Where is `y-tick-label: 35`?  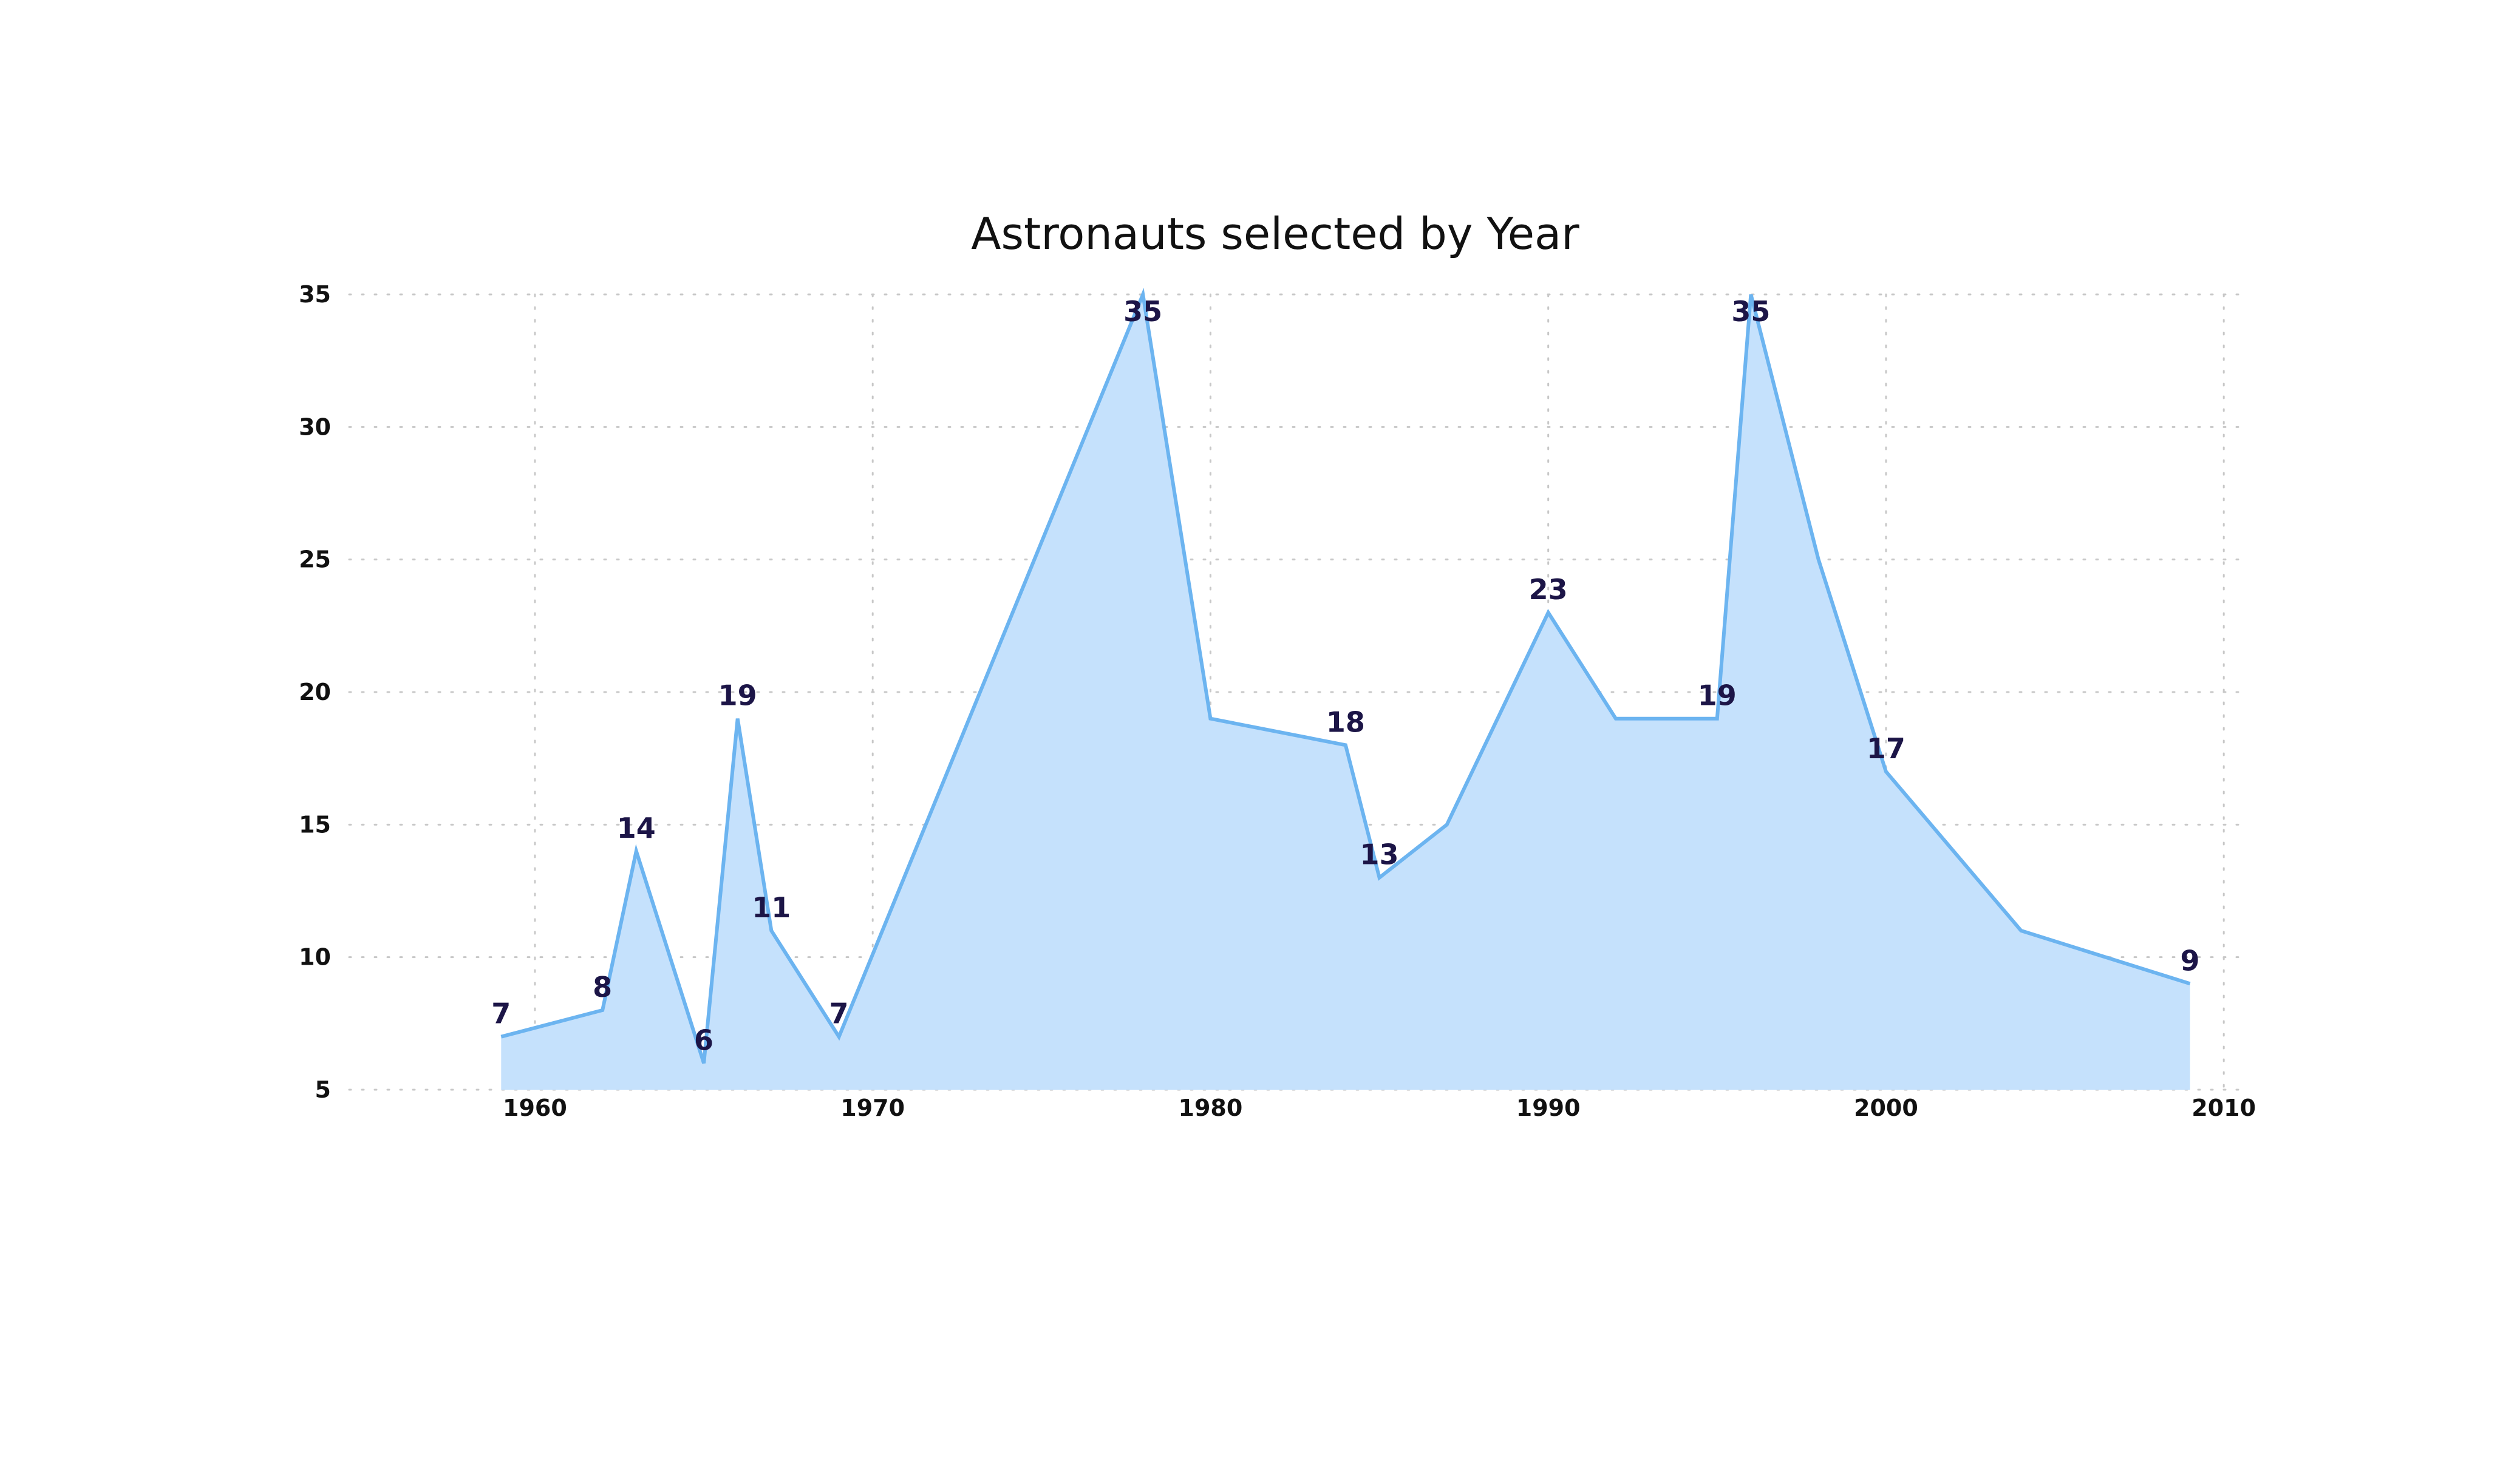 y-tick-label: 35 is located at coordinates (315, 294).